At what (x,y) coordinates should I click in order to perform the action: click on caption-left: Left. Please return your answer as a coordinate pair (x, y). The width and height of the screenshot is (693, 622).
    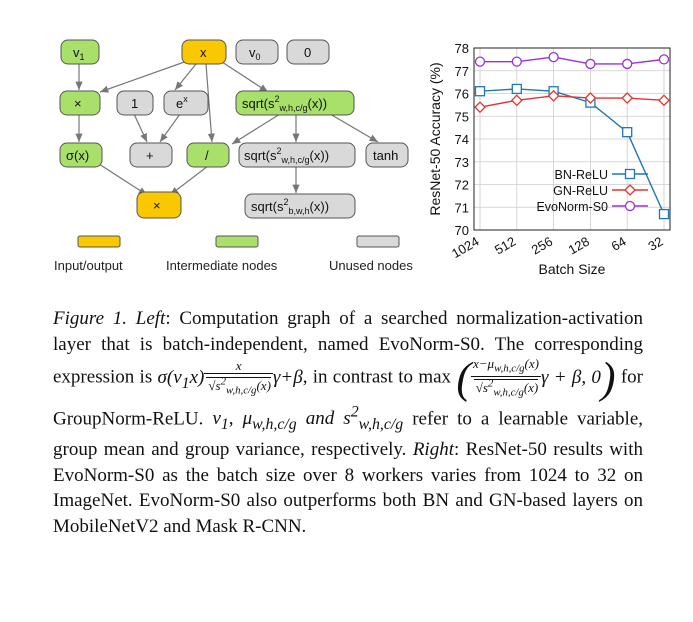
    Looking at the image, I should click on (150, 318).